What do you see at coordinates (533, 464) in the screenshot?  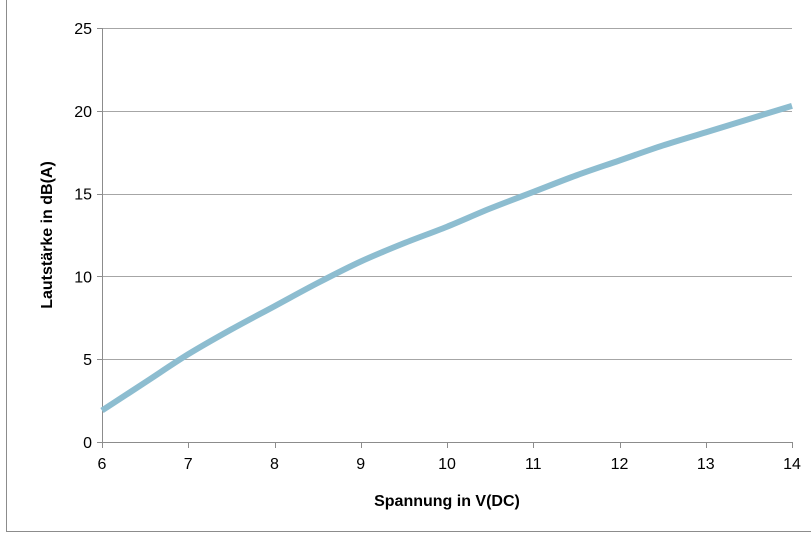 I see `x-tick-label-5: 11` at bounding box center [533, 464].